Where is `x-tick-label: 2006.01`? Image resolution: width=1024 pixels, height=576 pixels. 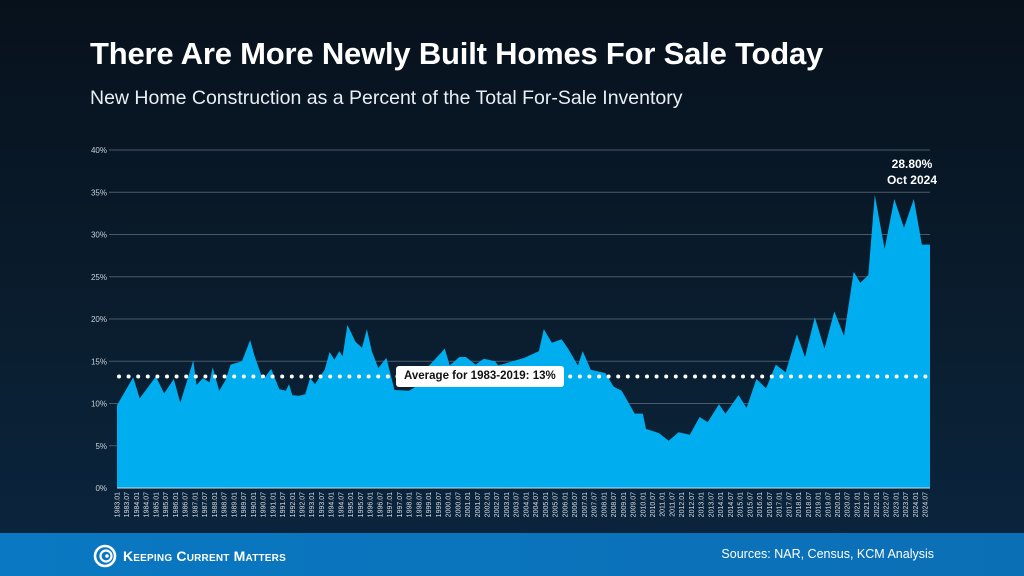
x-tick-label: 2006.01 is located at coordinates (565, 504).